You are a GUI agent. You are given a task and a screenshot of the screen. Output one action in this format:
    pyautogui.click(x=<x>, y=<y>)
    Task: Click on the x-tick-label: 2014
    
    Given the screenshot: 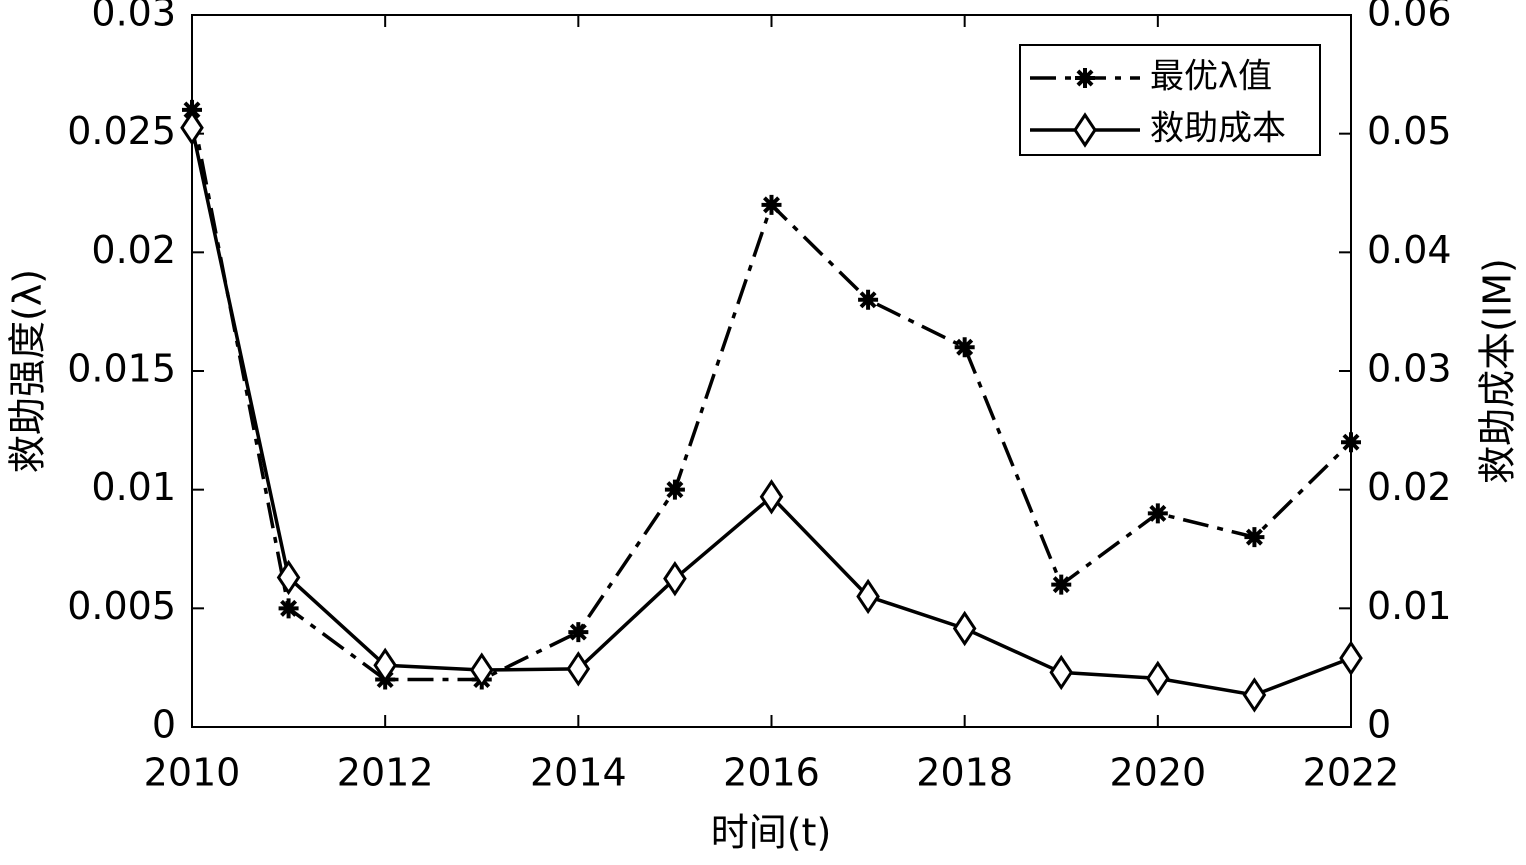 What is the action you would take?
    pyautogui.click(x=578, y=773)
    